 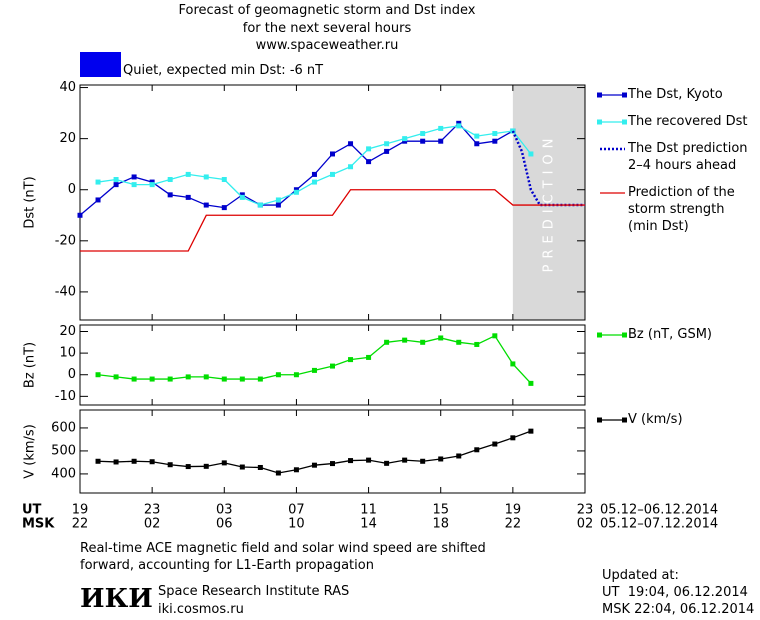 I want to click on y-tick-label: -10, so click(x=65, y=396).